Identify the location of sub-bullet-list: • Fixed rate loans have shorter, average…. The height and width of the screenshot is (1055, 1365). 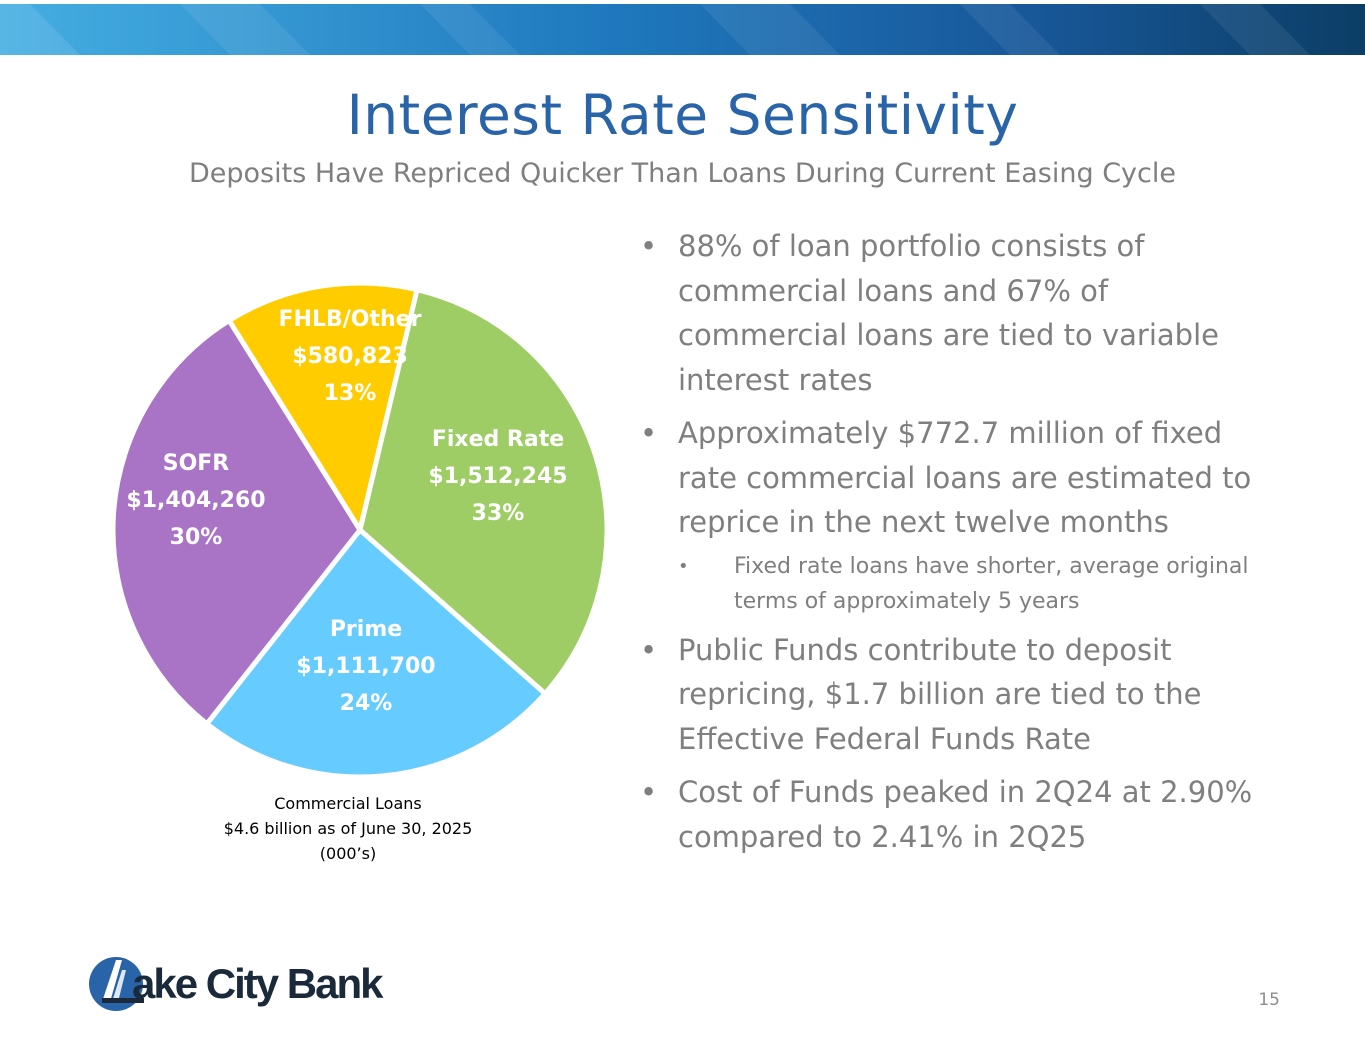
(969, 584).